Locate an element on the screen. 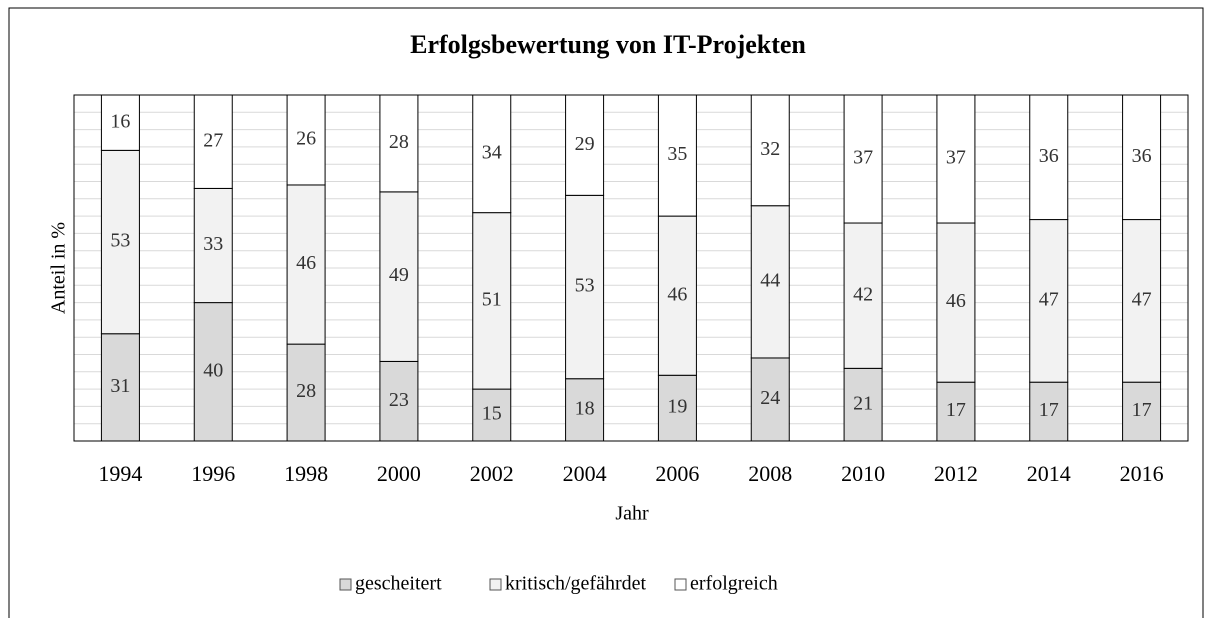 The image size is (1216, 618). data-label: 49 is located at coordinates (399, 275).